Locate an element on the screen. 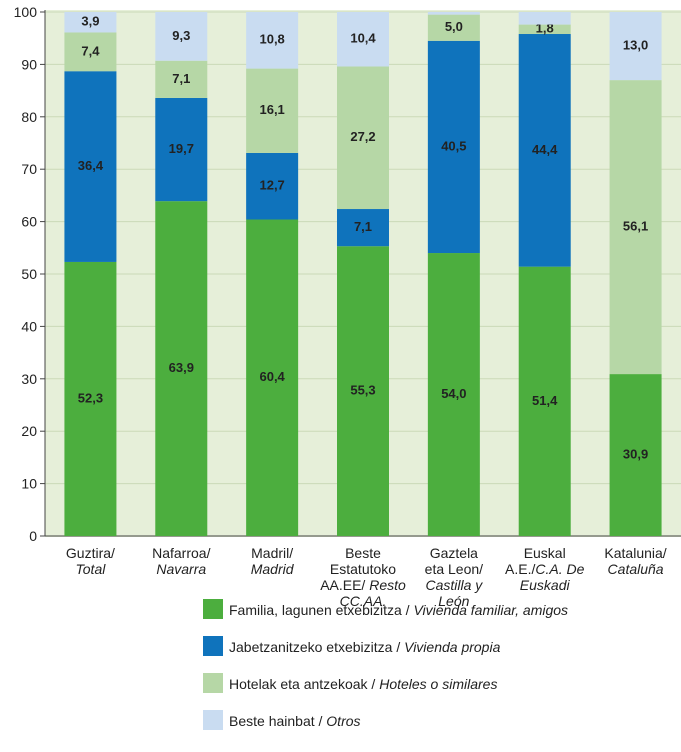 This screenshot has width=681, height=752. y-tick-label: 50 is located at coordinates (29, 274).